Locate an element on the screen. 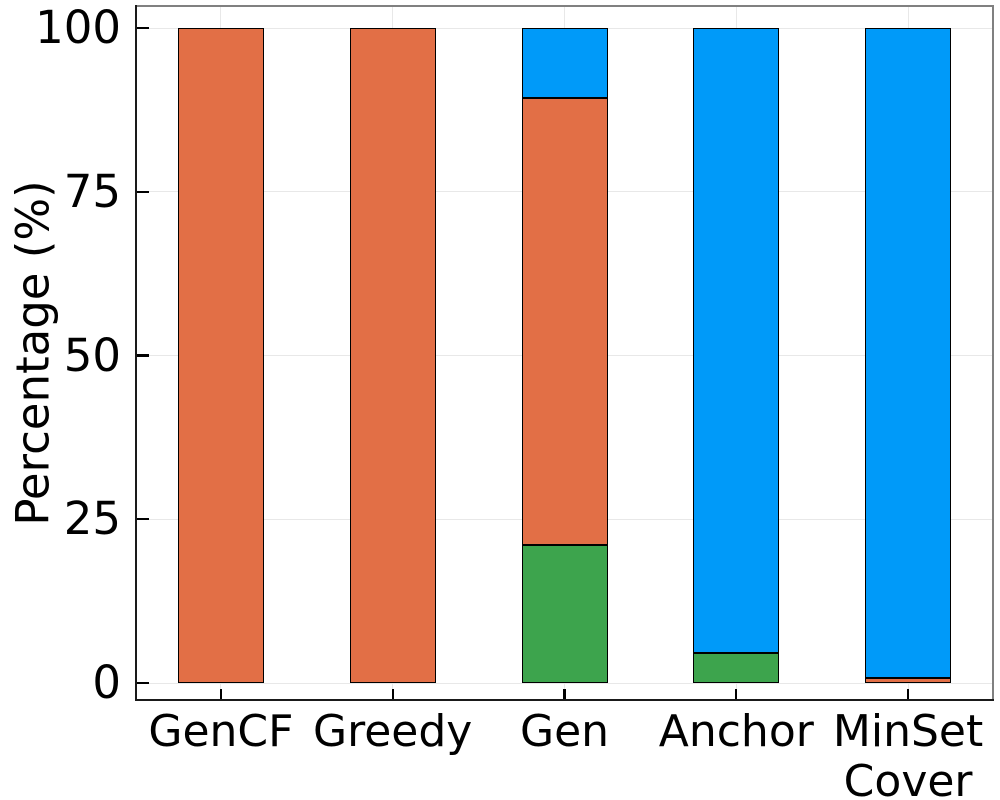 This screenshot has height=800, width=1000. x-category-label: Gen is located at coordinates (564, 731).